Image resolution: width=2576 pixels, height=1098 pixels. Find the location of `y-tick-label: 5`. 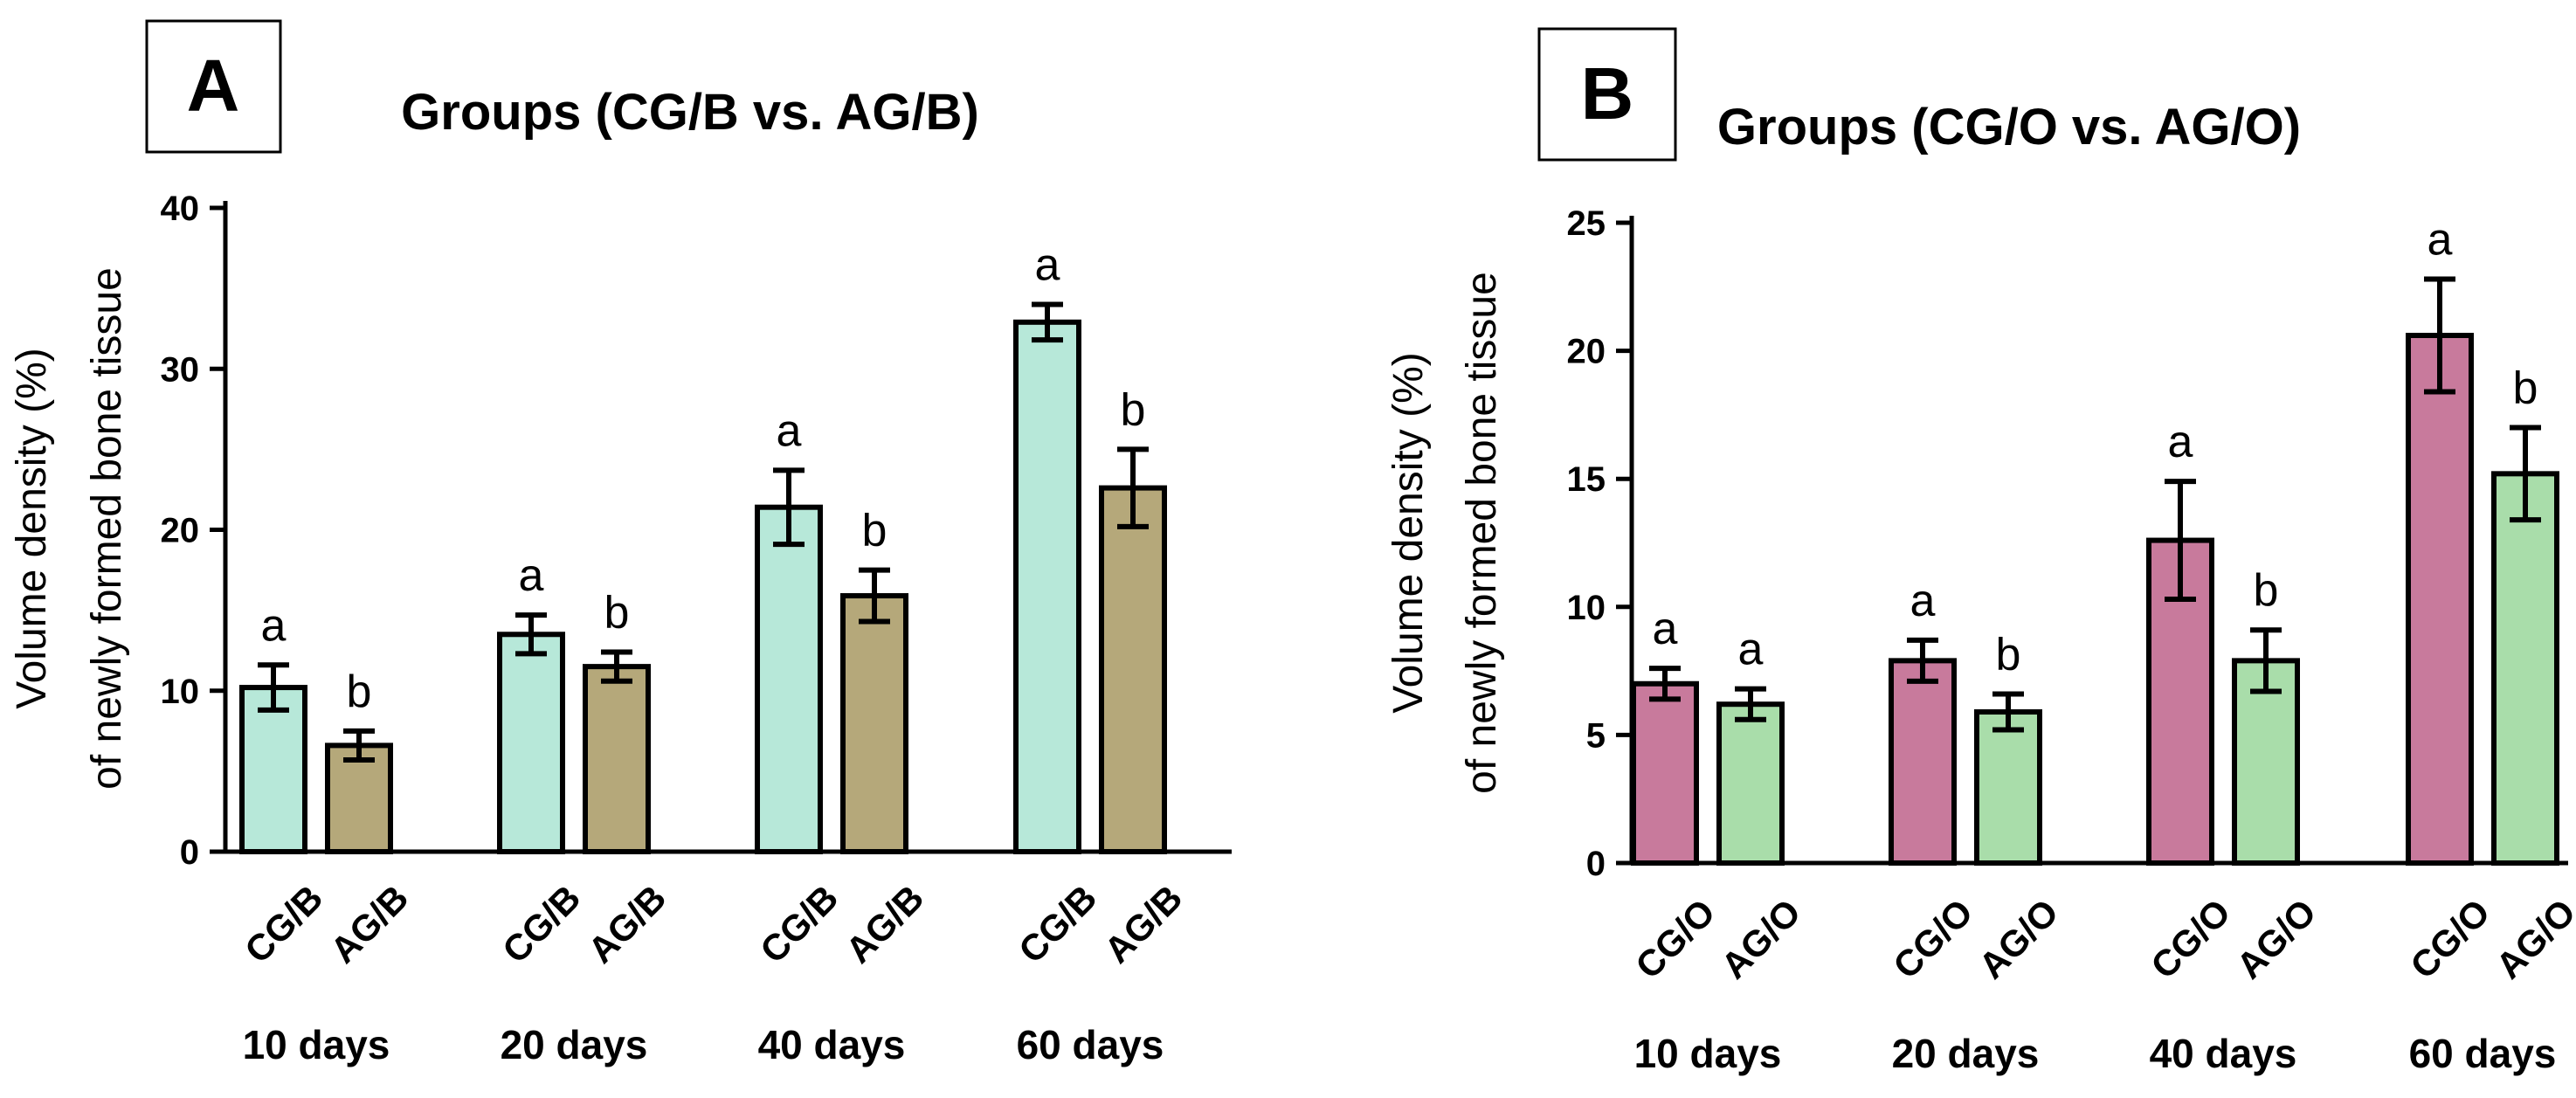

y-tick-label: 5 is located at coordinates (1596, 736).